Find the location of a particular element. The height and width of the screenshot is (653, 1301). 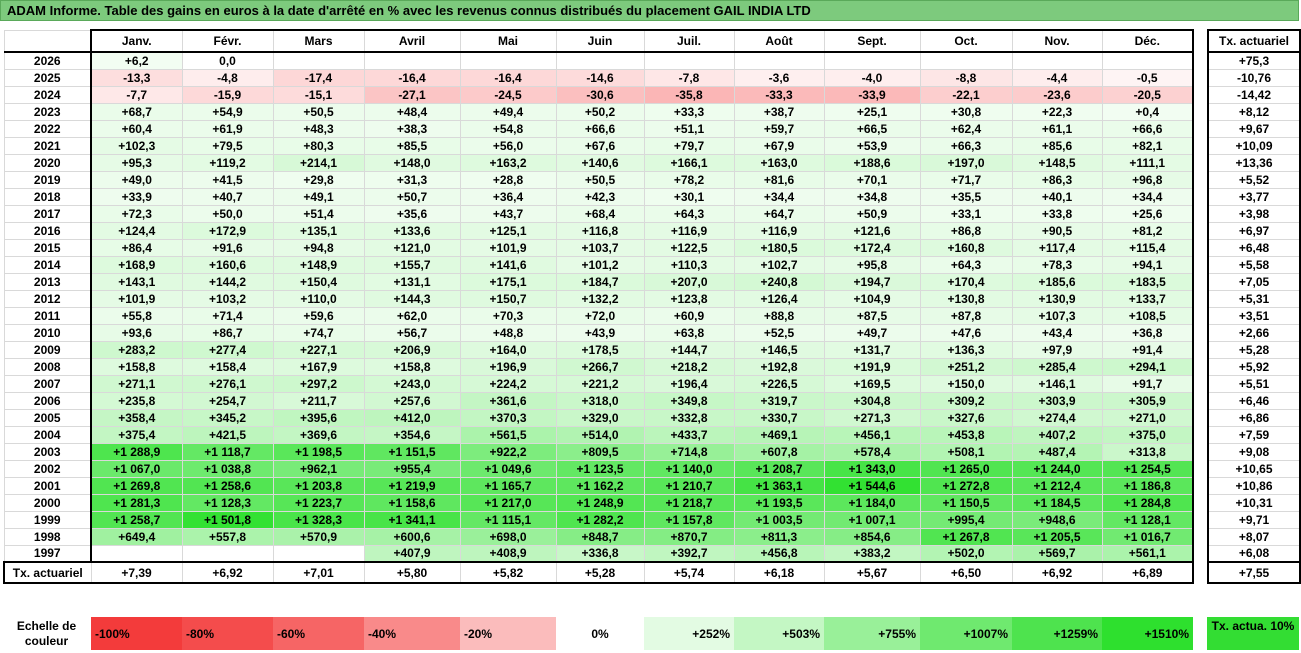

actuarial-rate-cell: +5,58 is located at coordinates (1254, 264).